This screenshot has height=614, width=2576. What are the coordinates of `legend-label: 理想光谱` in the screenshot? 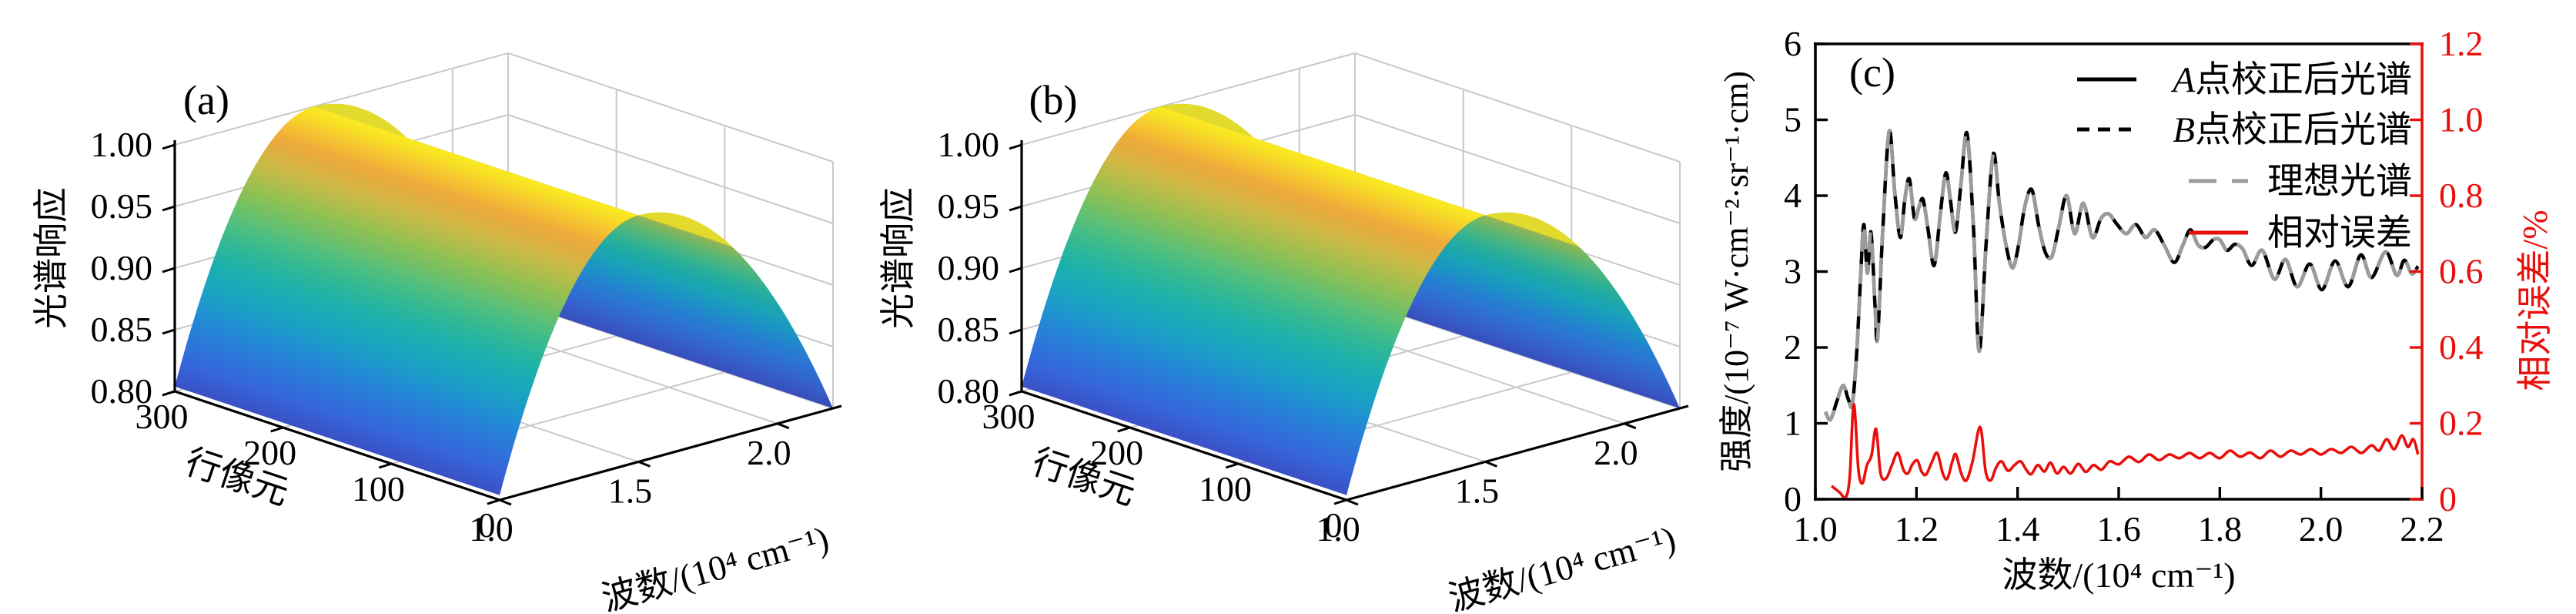 It's located at (2339, 182).